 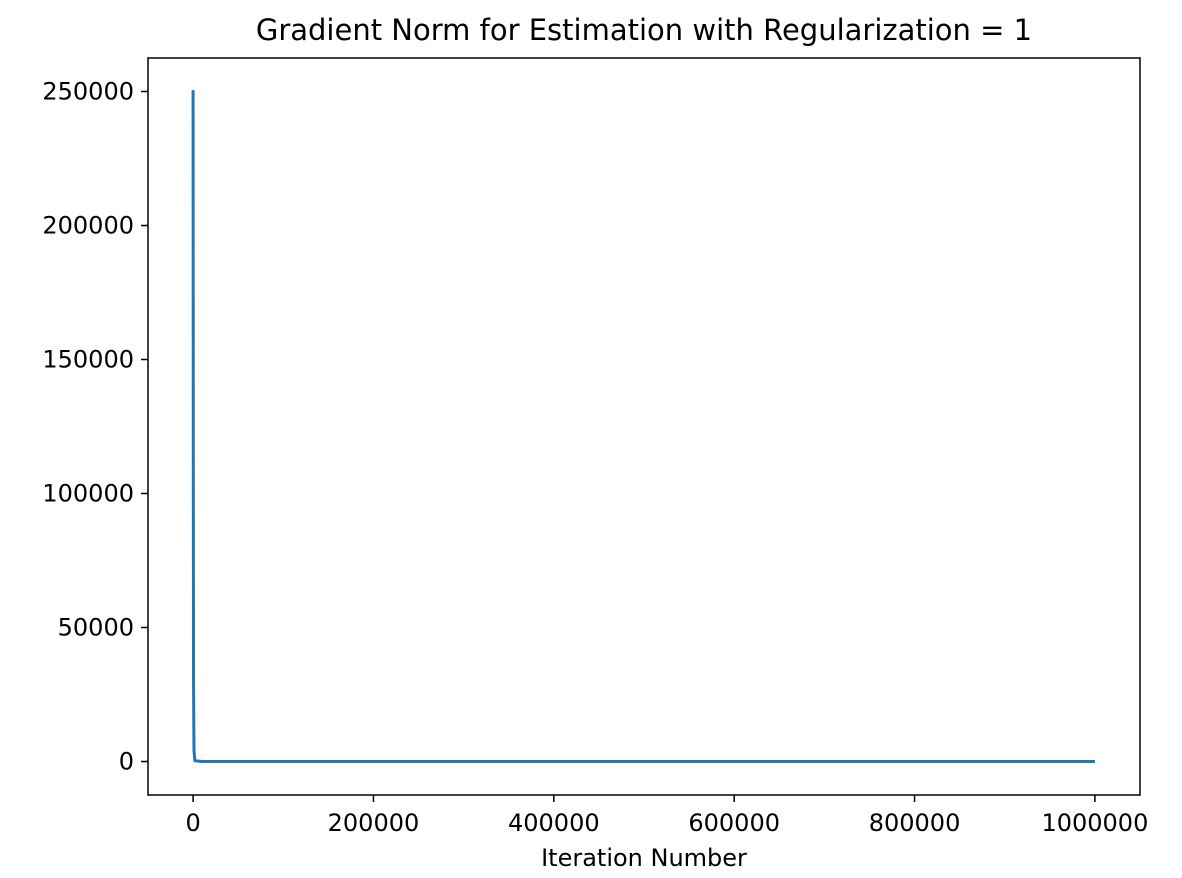 What do you see at coordinates (666, 816) in the screenshot?
I see `x-axis-ticks: 0 200000 400000 600000 800000 1000000` at bounding box center [666, 816].